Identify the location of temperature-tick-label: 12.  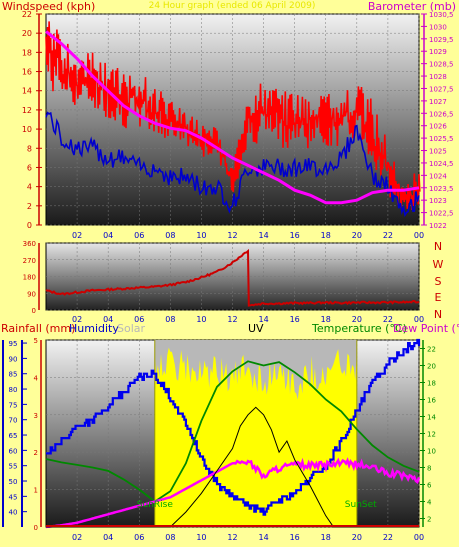
(431, 435).